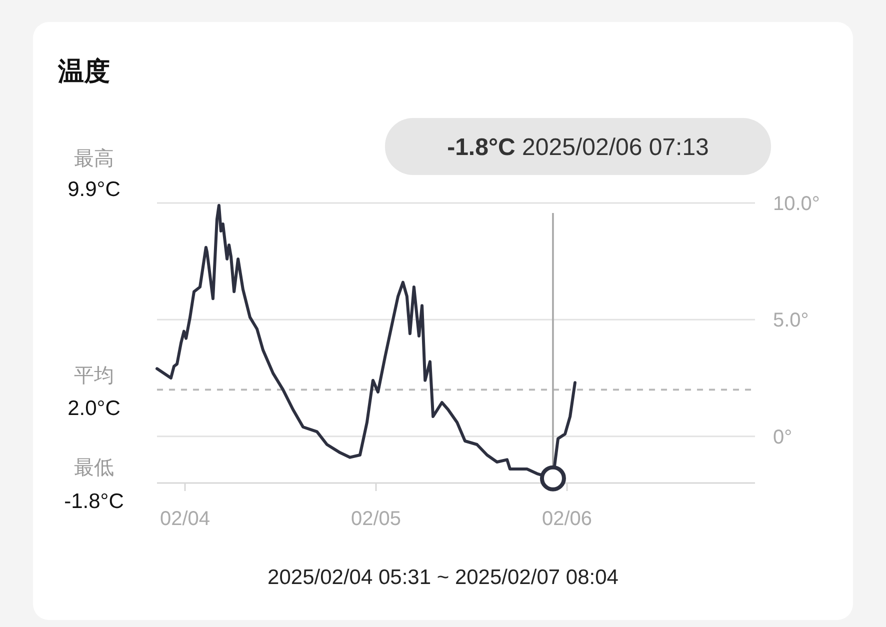 This screenshot has height=627, width=886. Describe the element at coordinates (94, 158) in the screenshot. I see `text: 最高` at that location.